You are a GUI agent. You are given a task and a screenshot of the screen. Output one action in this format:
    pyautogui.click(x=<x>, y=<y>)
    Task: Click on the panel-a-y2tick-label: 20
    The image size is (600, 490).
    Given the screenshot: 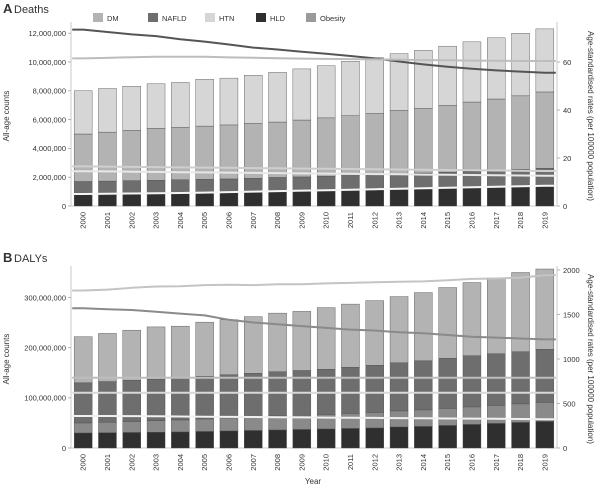 What is the action you would take?
    pyautogui.click(x=567, y=158)
    